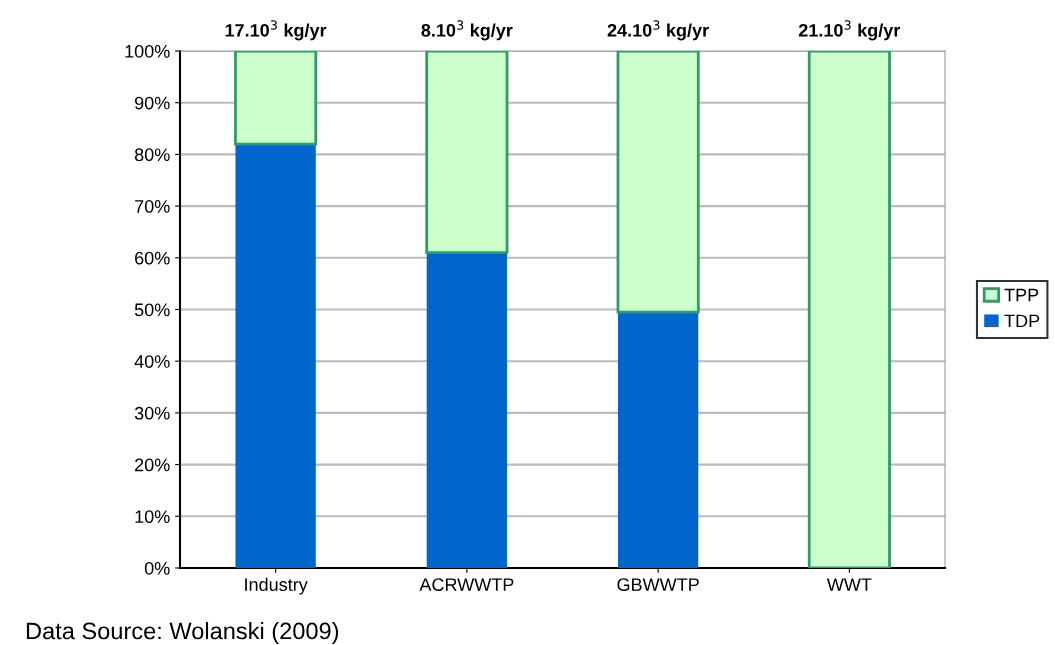 This screenshot has height=645, width=1055. What do you see at coordinates (849, 584) in the screenshot?
I see `x-tick-label: WWT` at bounding box center [849, 584].